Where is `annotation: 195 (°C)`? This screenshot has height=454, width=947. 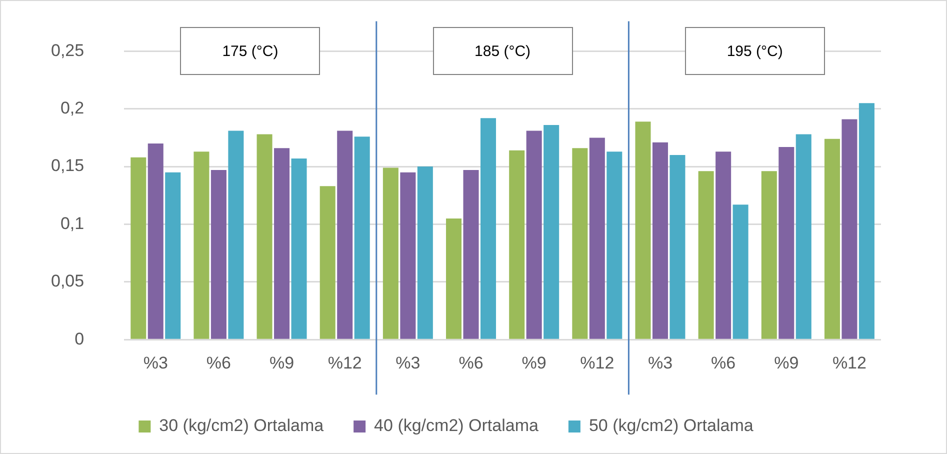 annotation: 195 (°C) is located at coordinates (754, 51).